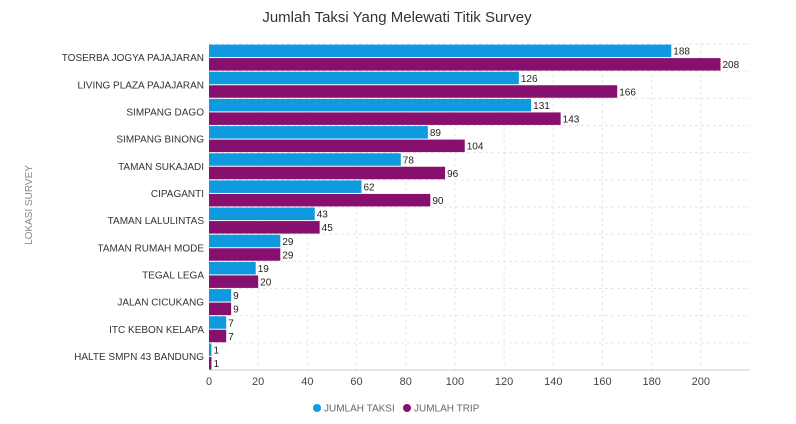 This screenshot has height=424, width=796. Describe the element at coordinates (209, 382) in the screenshot. I see `x-tick-label: 0` at that location.